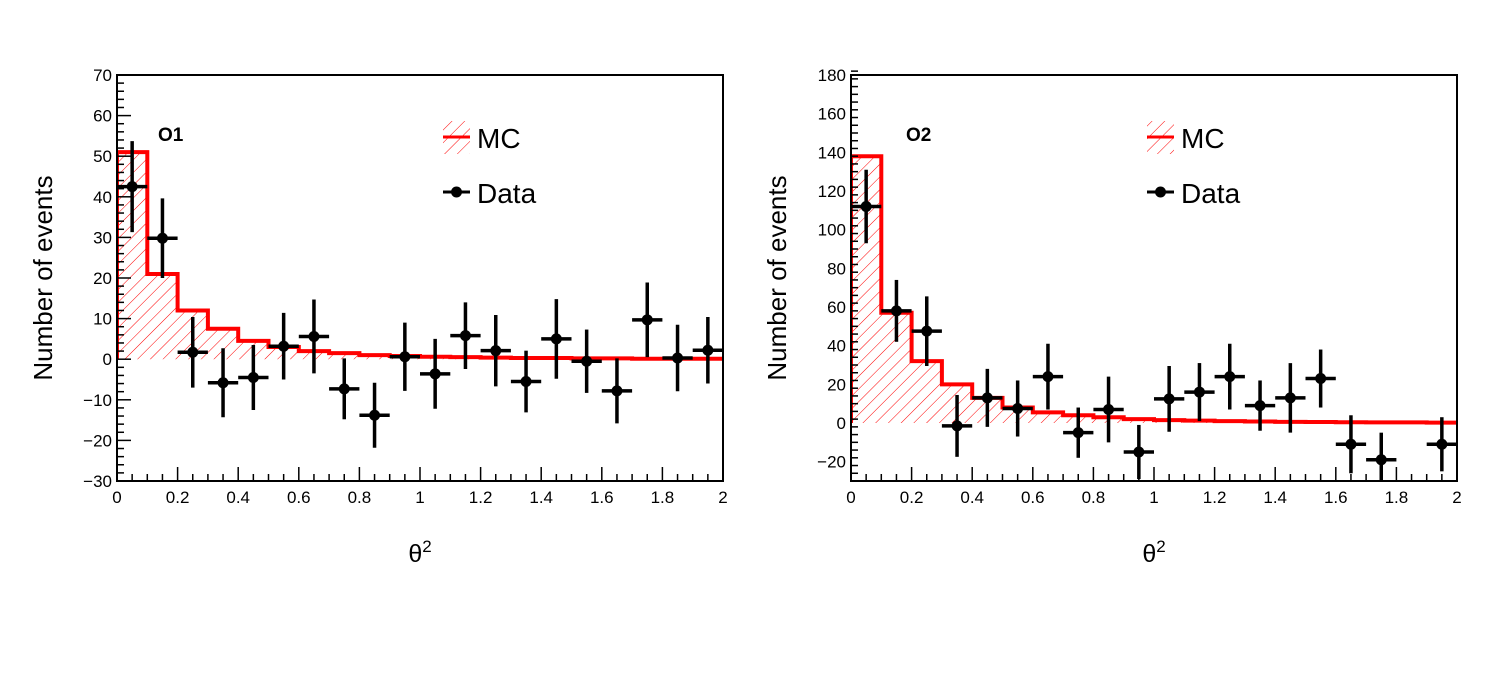 The width and height of the screenshot is (1495, 683). What do you see at coordinates (107, 278) in the screenshot?
I see `y-axis-ticks: −30 −20 −10 0 10 20 30 40 50 60 70` at bounding box center [107, 278].